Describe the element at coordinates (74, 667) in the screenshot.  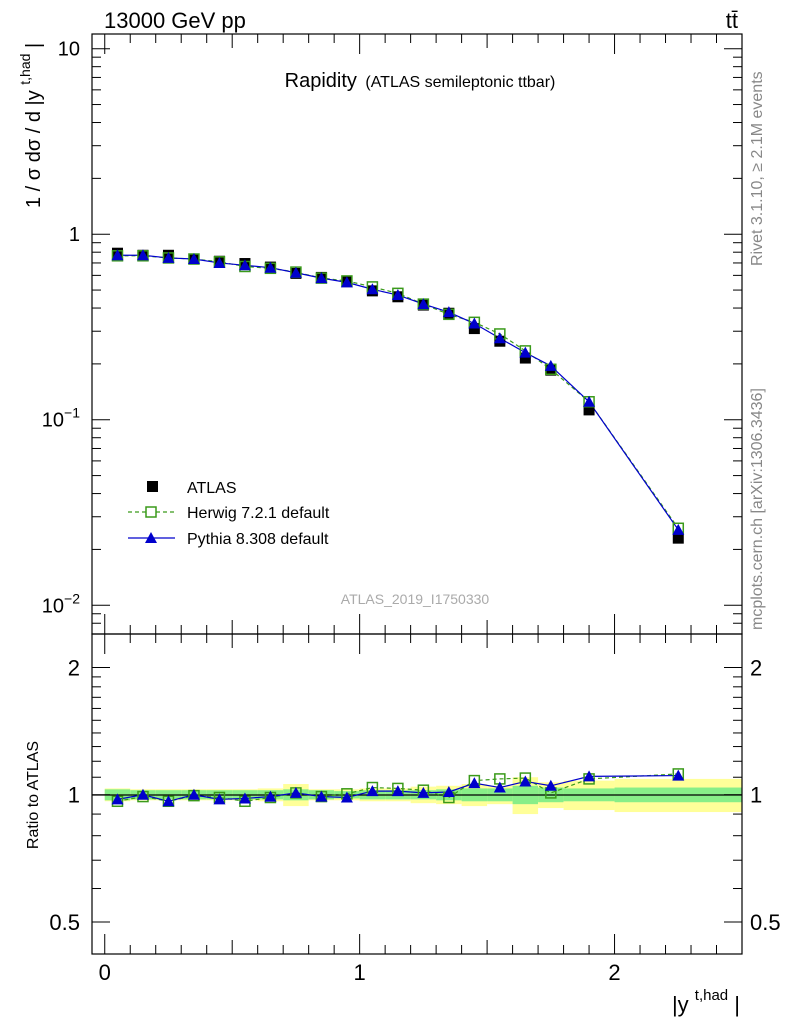
I see `ratio-ytick-label-left: 2` at that location.